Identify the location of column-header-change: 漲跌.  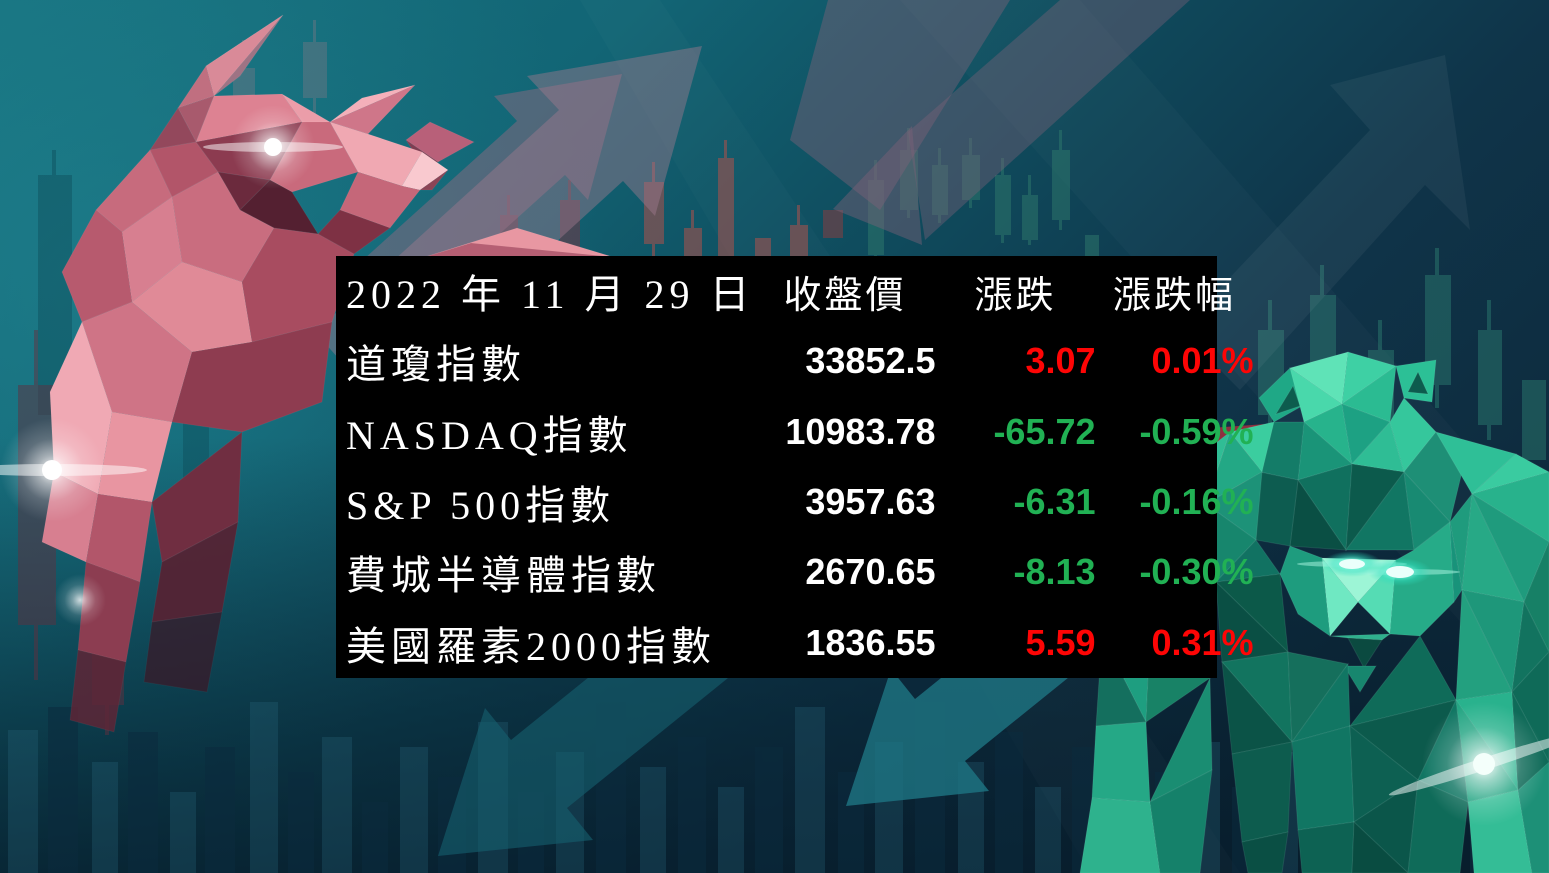
(1015, 295).